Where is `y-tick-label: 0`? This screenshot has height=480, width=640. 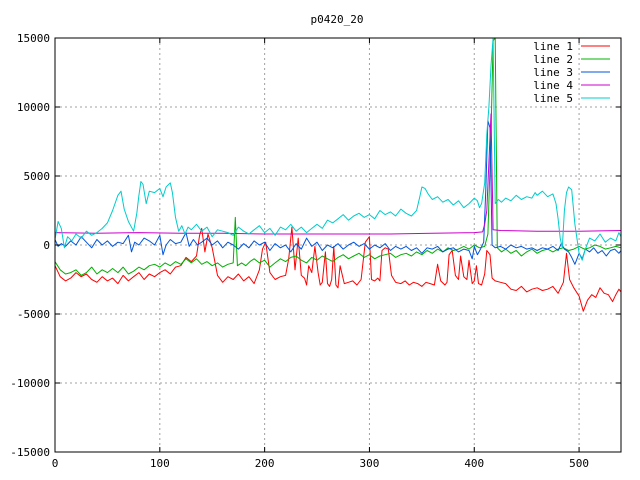
y-tick-label: 0 is located at coordinates (46, 245).